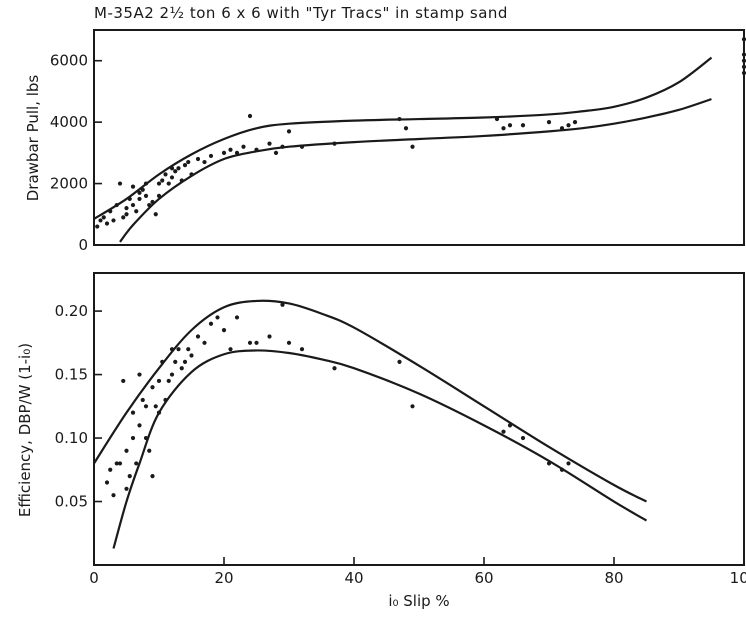  I want to click on y-tick-label: 6000, so click(69, 61).